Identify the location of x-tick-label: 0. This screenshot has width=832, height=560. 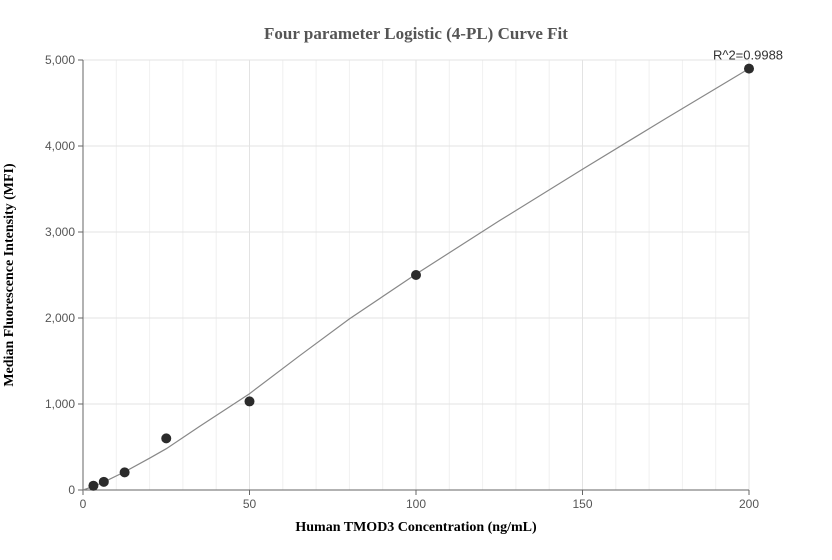
(83, 504).